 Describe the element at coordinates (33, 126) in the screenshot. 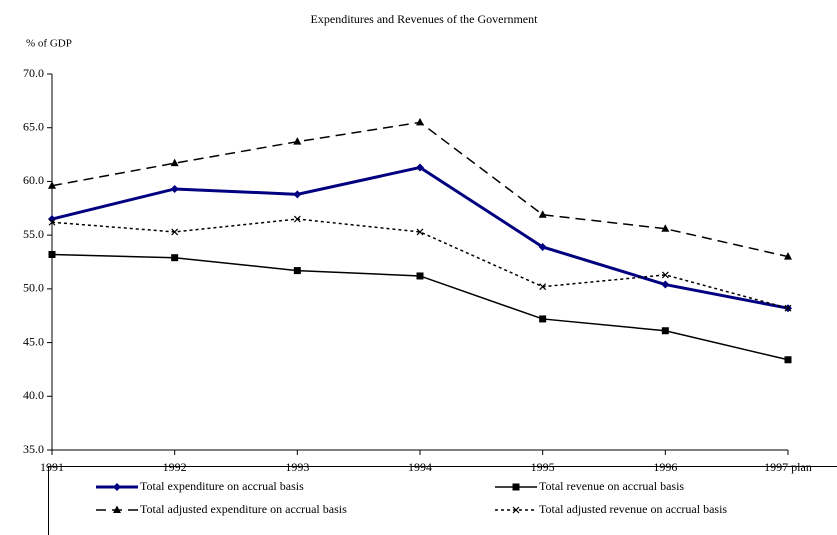

I see `y-tick-label: 65.0` at that location.